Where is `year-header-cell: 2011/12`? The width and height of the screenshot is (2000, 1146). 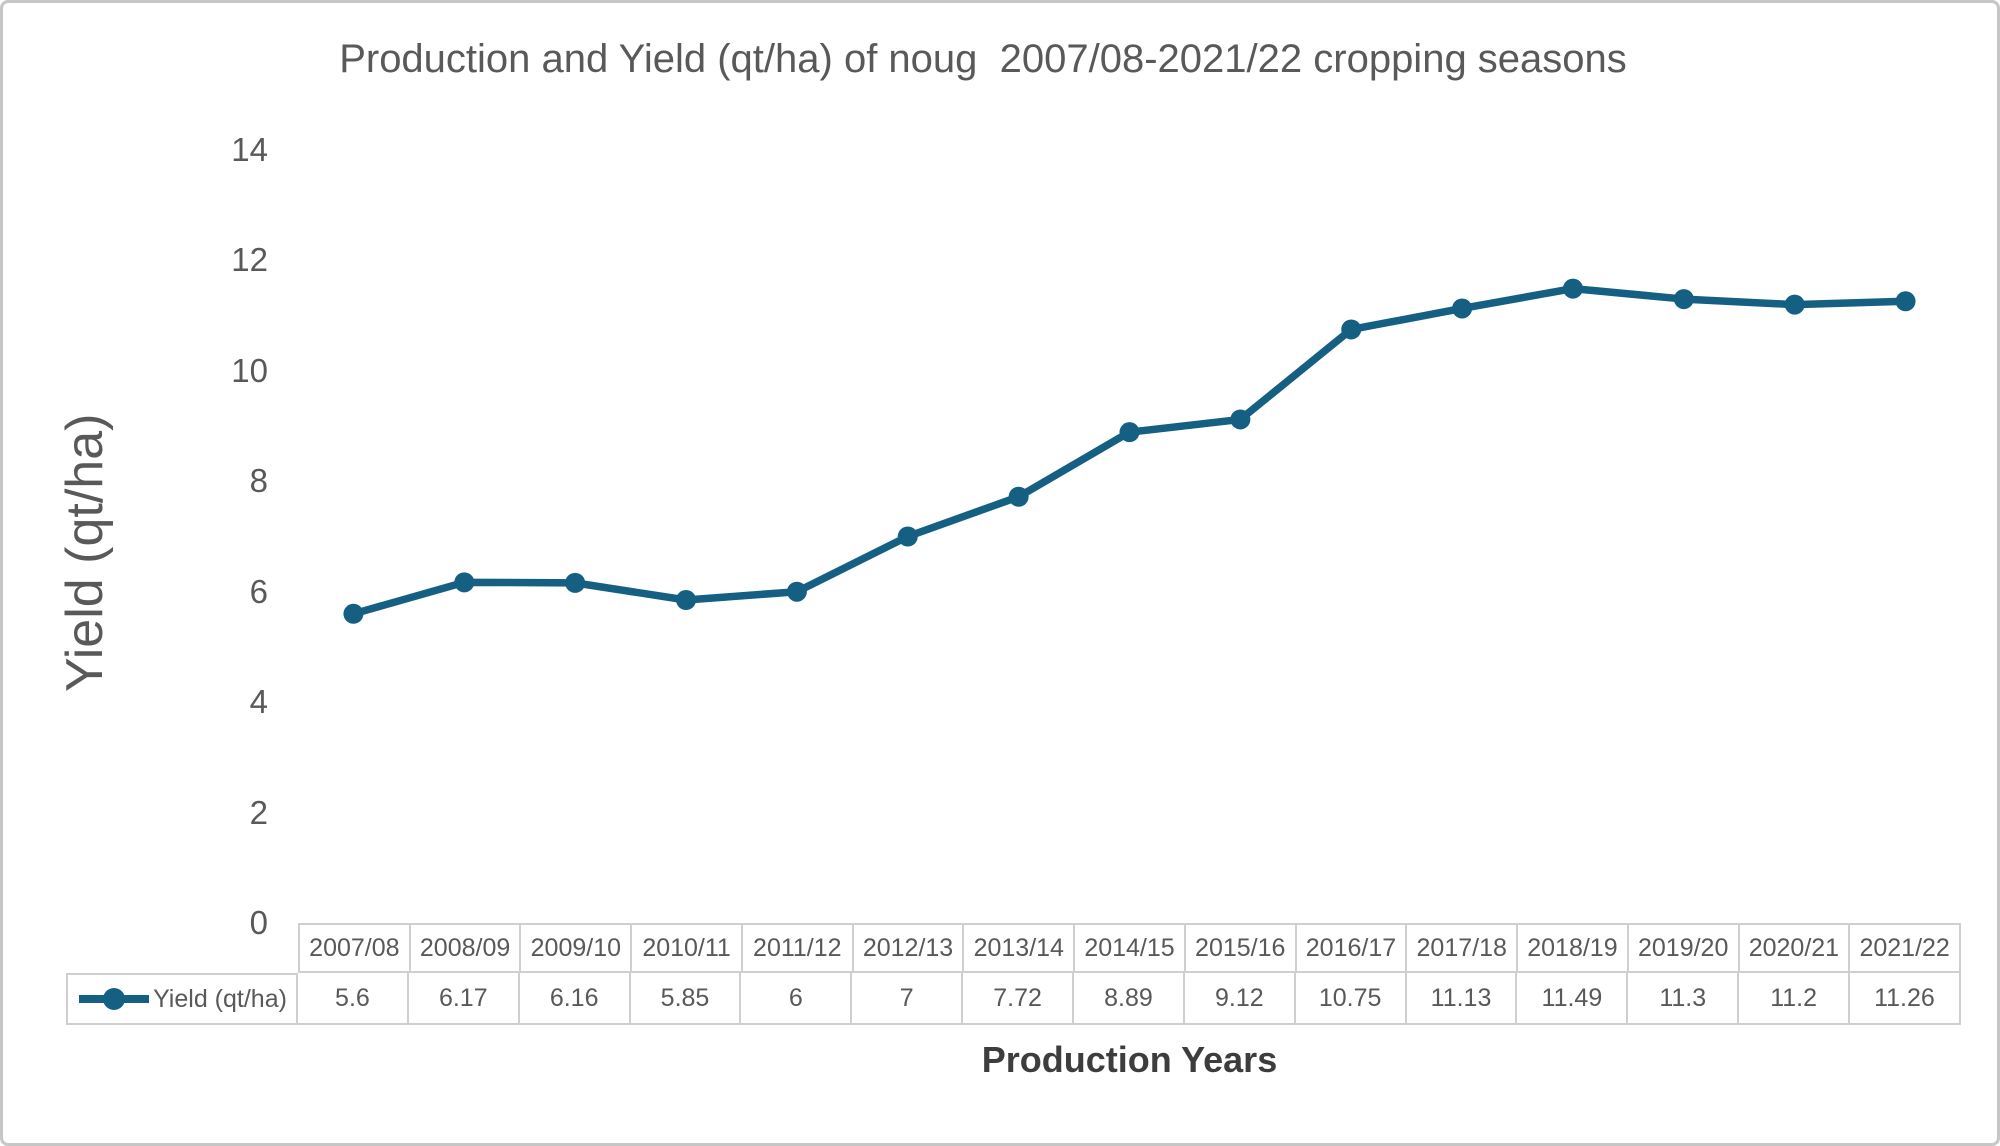 year-header-cell: 2011/12 is located at coordinates (798, 949).